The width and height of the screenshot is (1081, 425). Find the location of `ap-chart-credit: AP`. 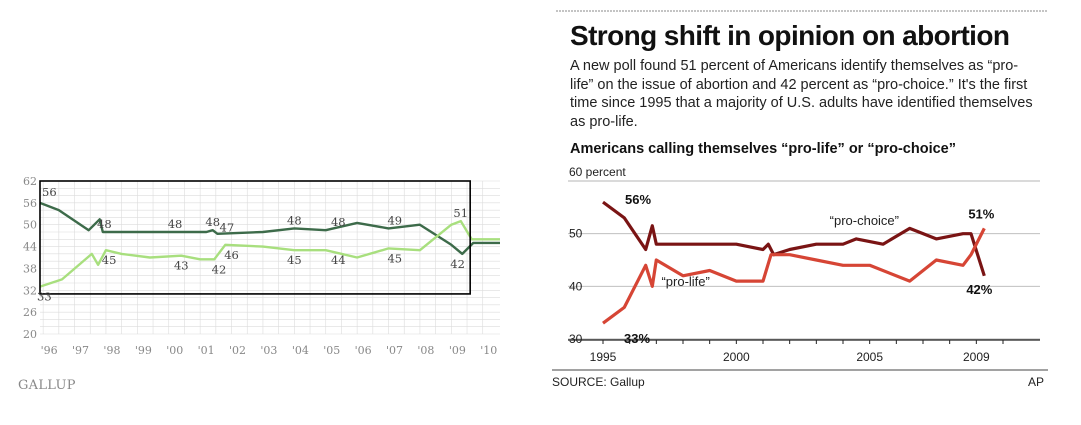

ap-chart-credit: AP is located at coordinates (1036, 382).